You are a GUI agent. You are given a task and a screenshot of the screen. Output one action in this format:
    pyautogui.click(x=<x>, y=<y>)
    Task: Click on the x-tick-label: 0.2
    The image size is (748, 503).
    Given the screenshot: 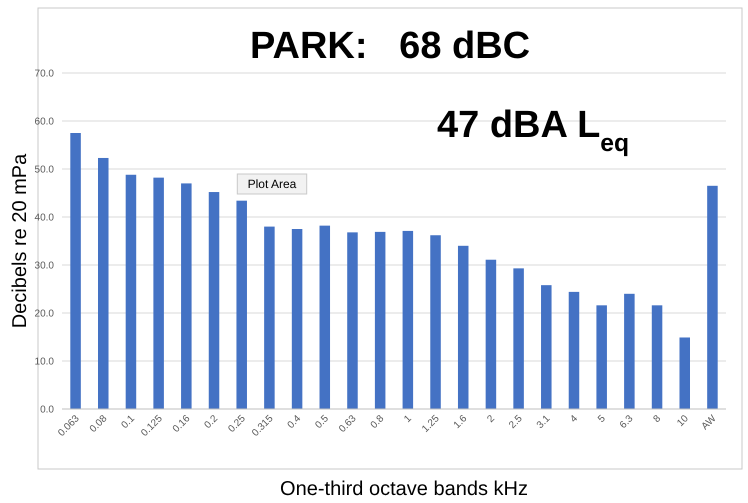 What is the action you would take?
    pyautogui.click(x=211, y=422)
    